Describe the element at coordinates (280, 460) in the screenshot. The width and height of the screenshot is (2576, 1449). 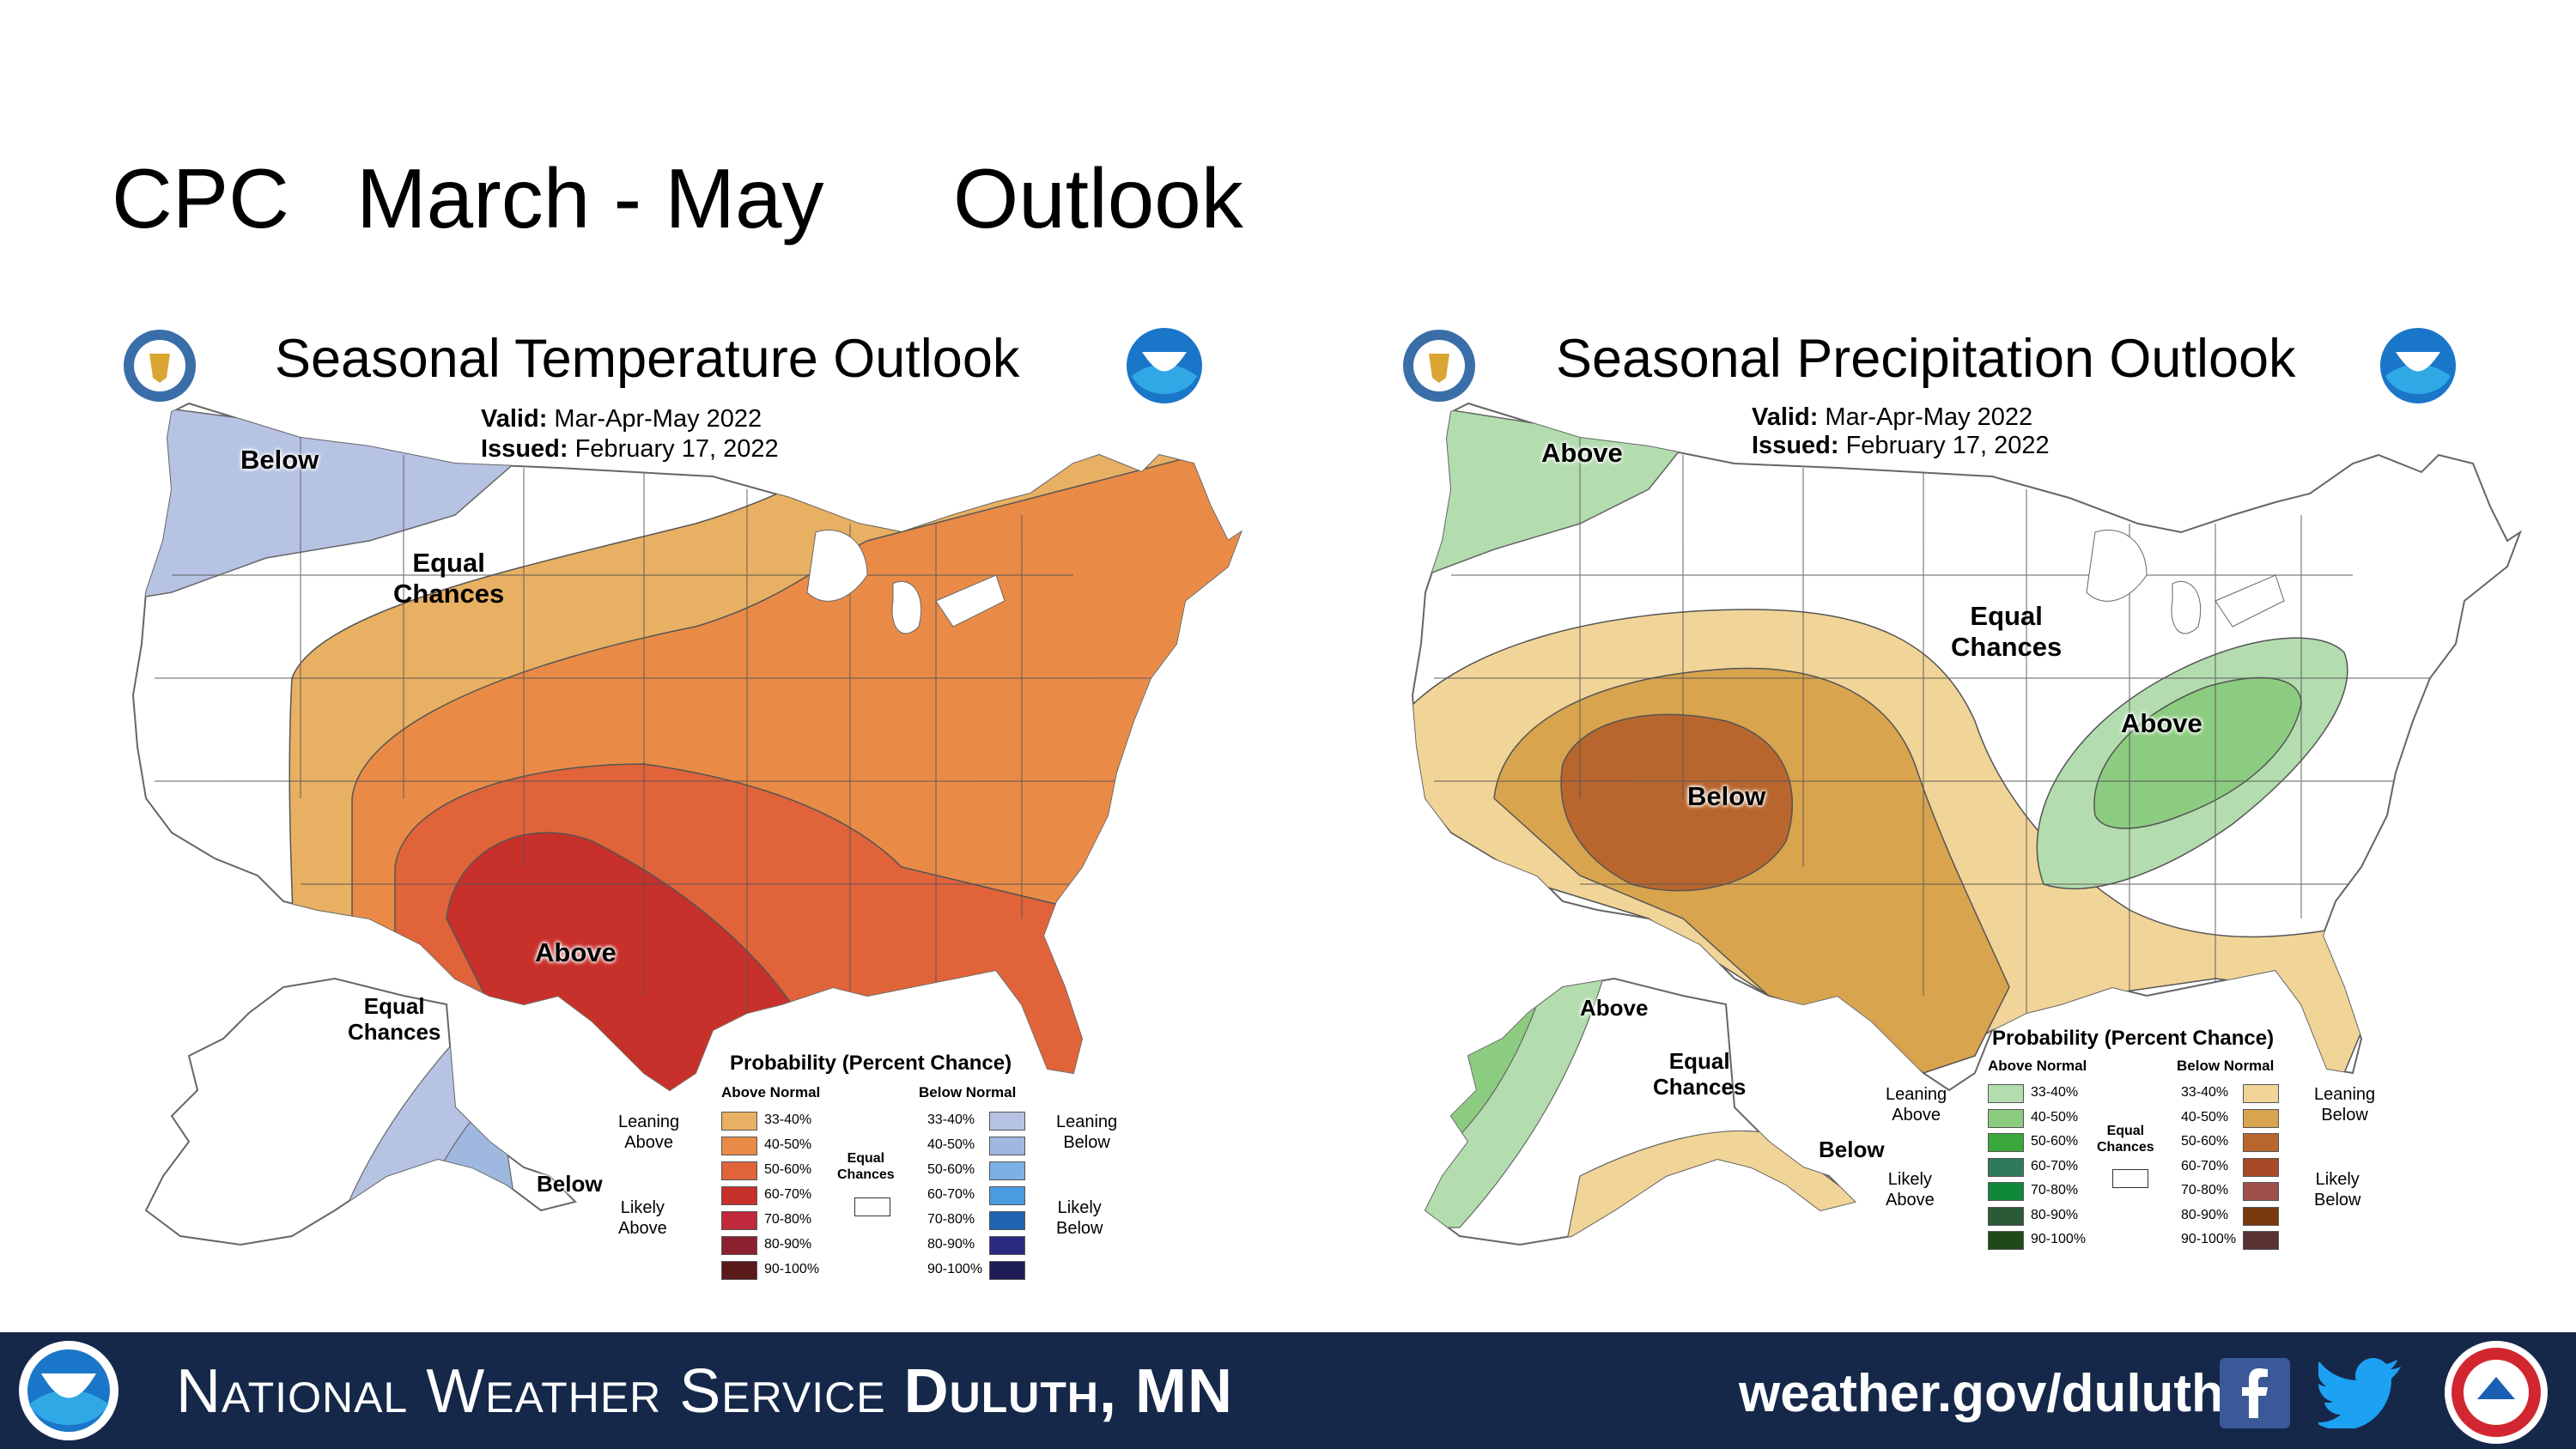
I see `map-label-below-nw: Below` at that location.